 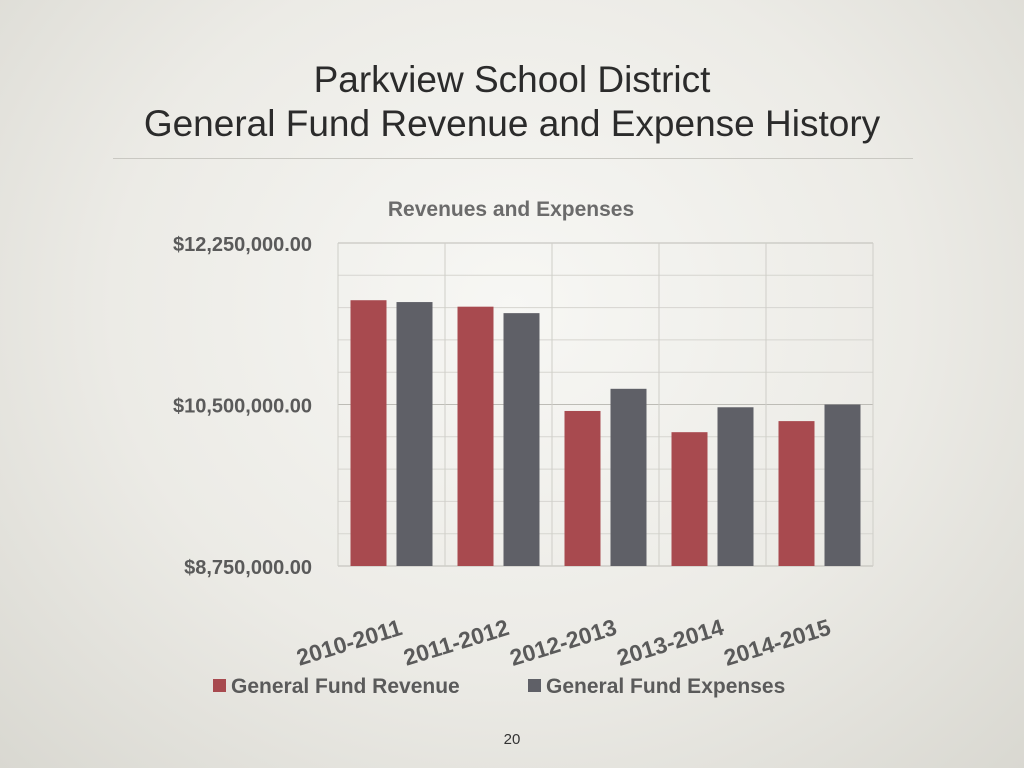 I want to click on title-divider, so click(x=513, y=158).